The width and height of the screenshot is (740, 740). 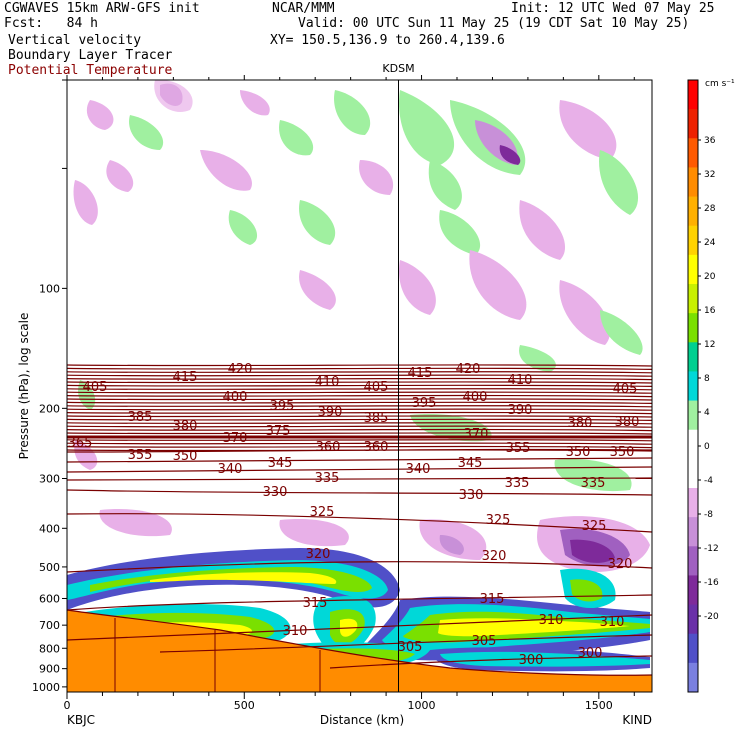 I want to click on colorbar-units: cm s⁻¹, so click(x=720, y=84).